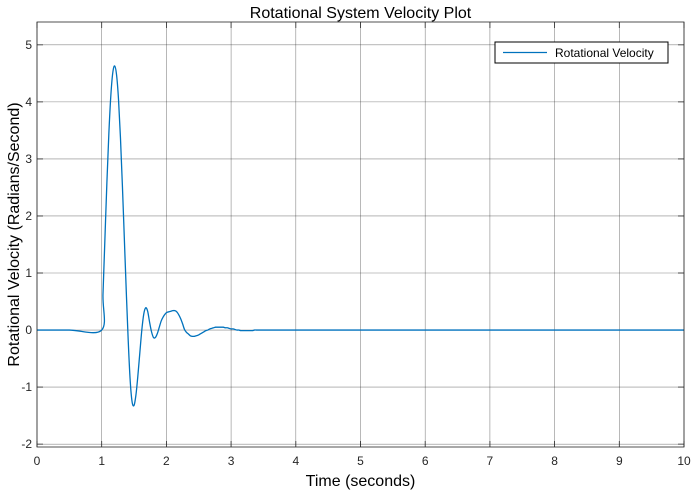  What do you see at coordinates (361, 13) in the screenshot?
I see `chart-title: Rotational System Velocity Plot` at bounding box center [361, 13].